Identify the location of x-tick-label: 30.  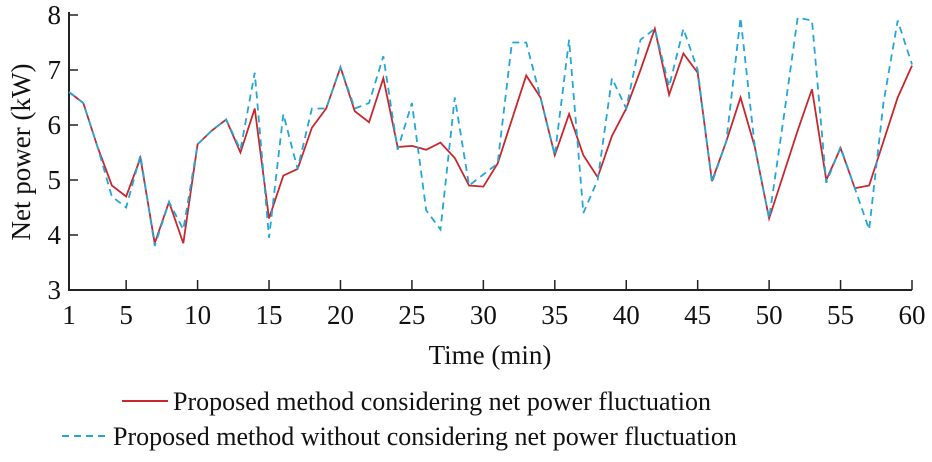
(483, 315).